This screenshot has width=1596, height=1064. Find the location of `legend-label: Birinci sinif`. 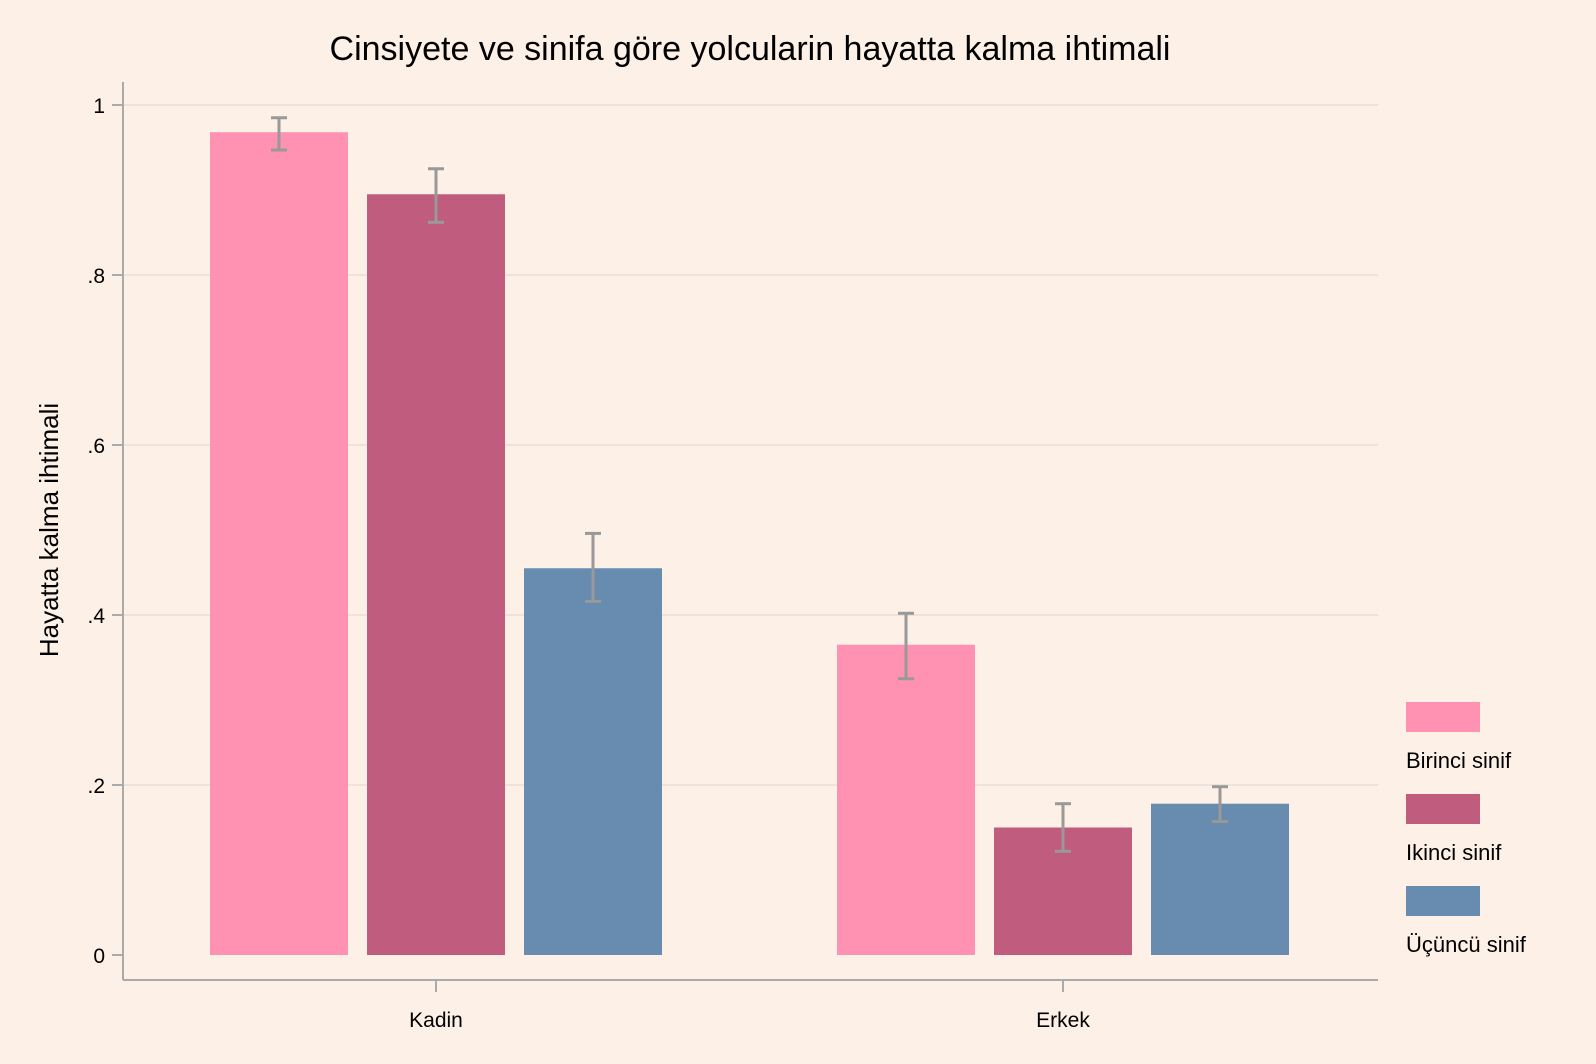

legend-label: Birinci sinif is located at coordinates (1459, 760).